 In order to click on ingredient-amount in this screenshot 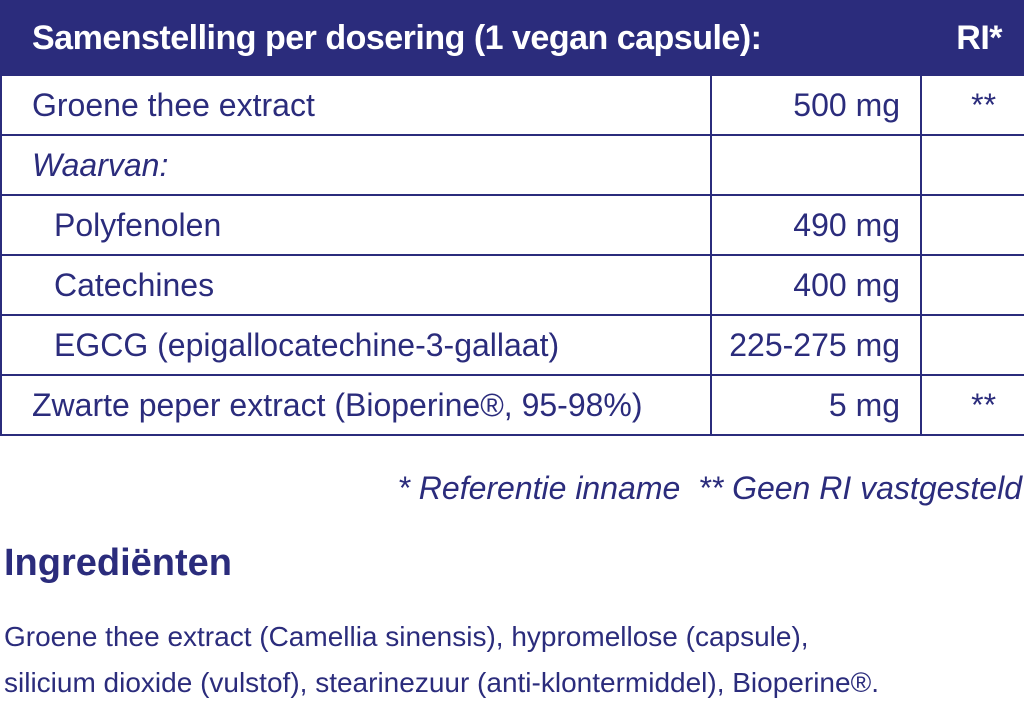, I will do `click(816, 165)`.